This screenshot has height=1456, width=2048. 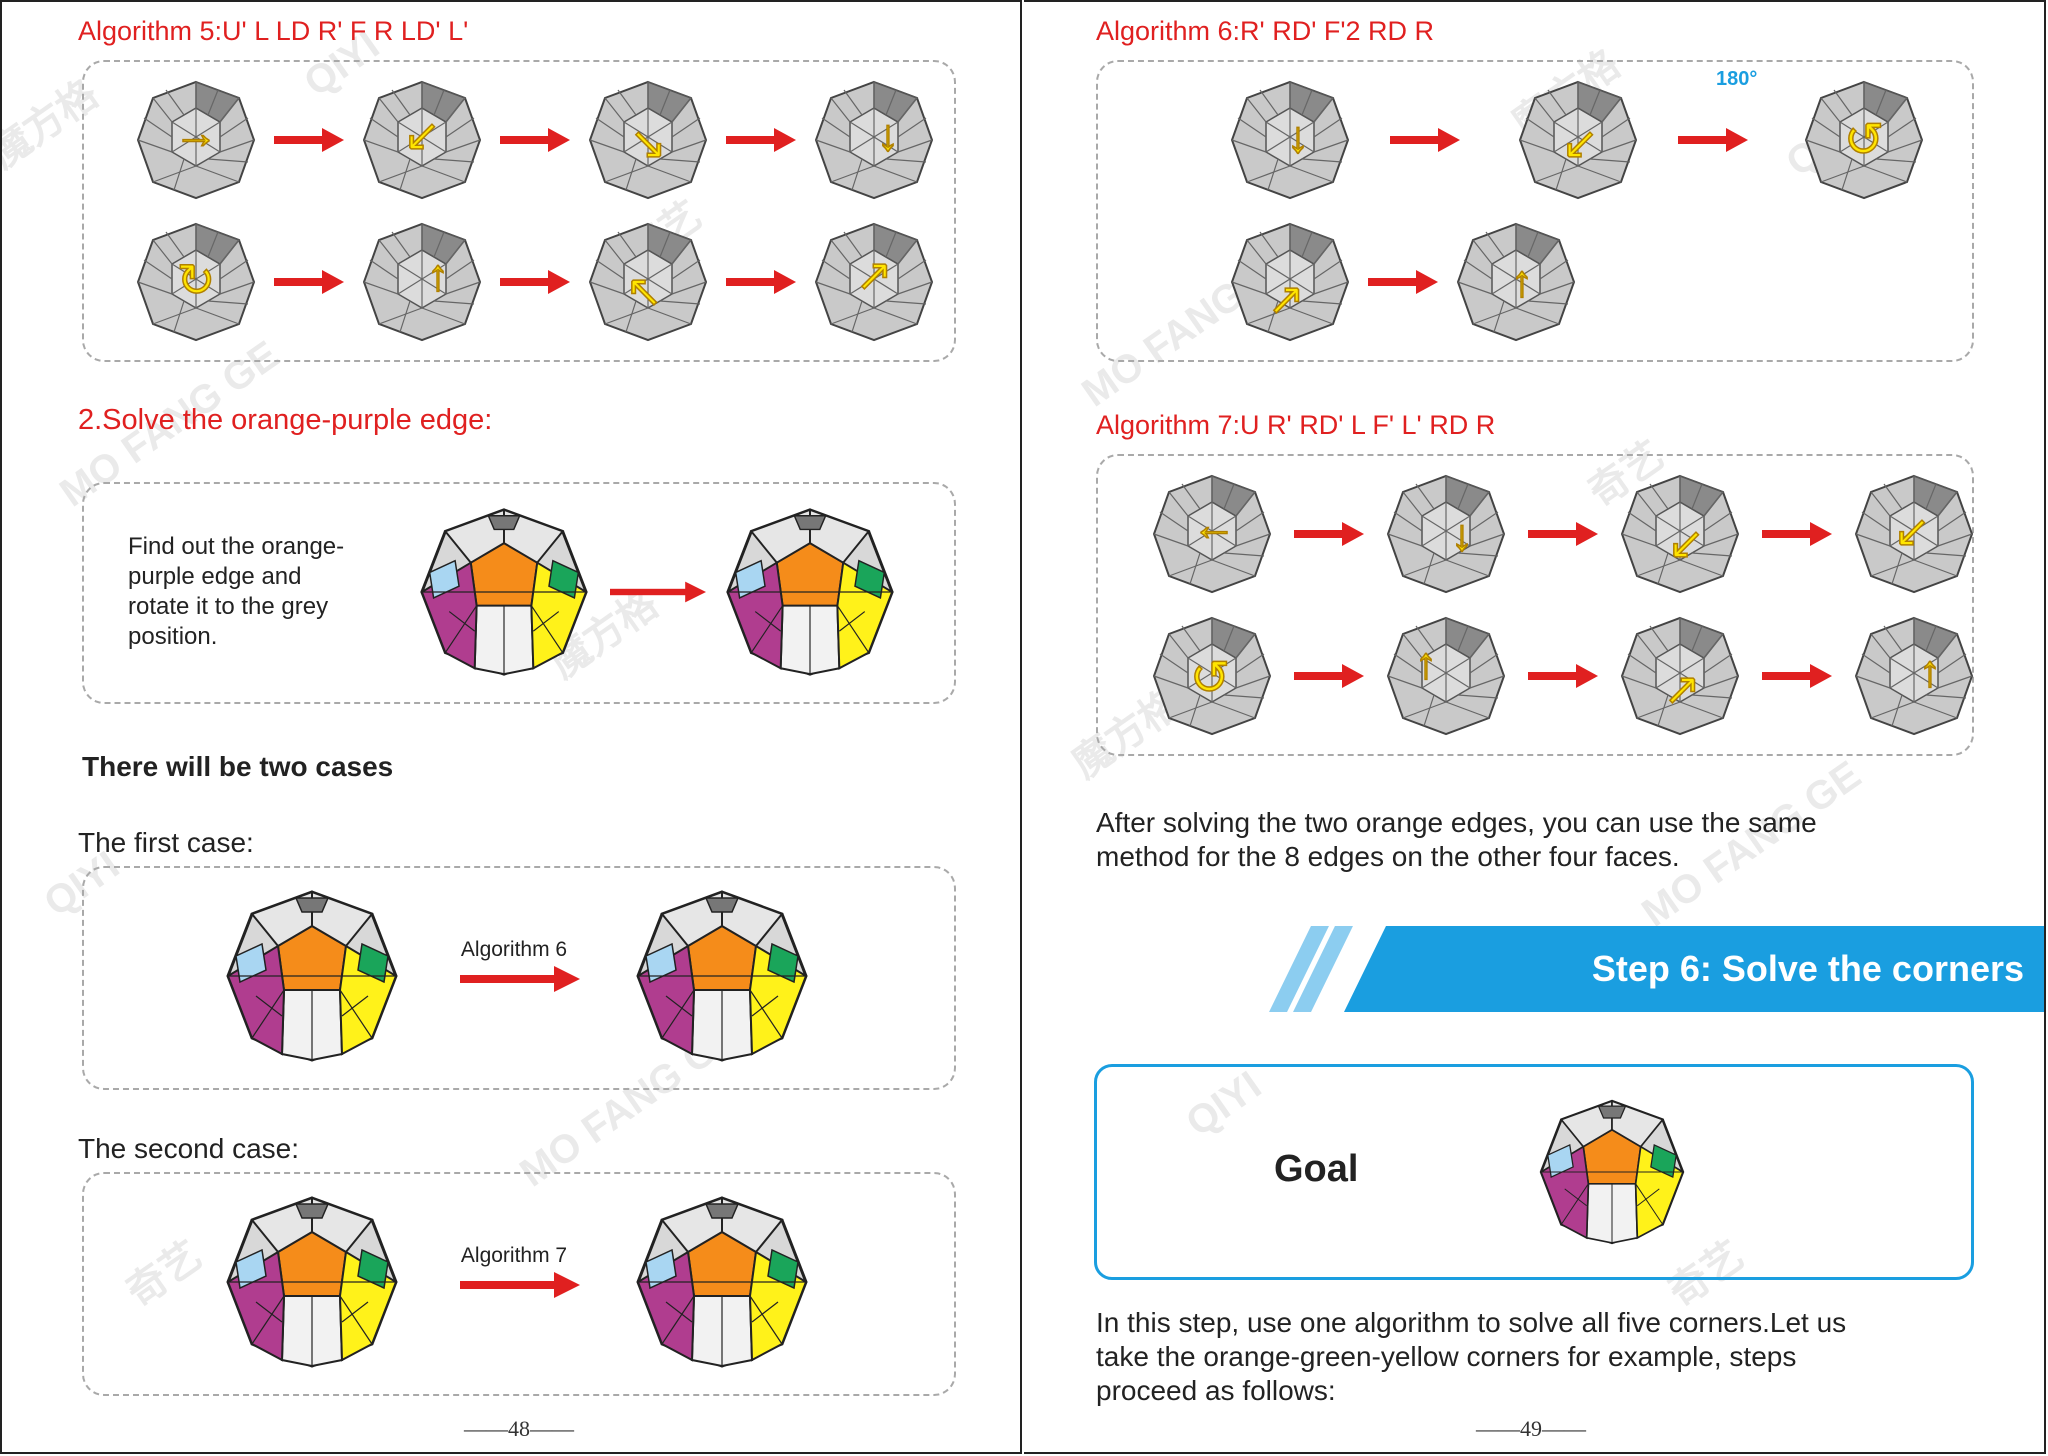 I want to click on instruction-line: rotate it to the grey, so click(x=228, y=606).